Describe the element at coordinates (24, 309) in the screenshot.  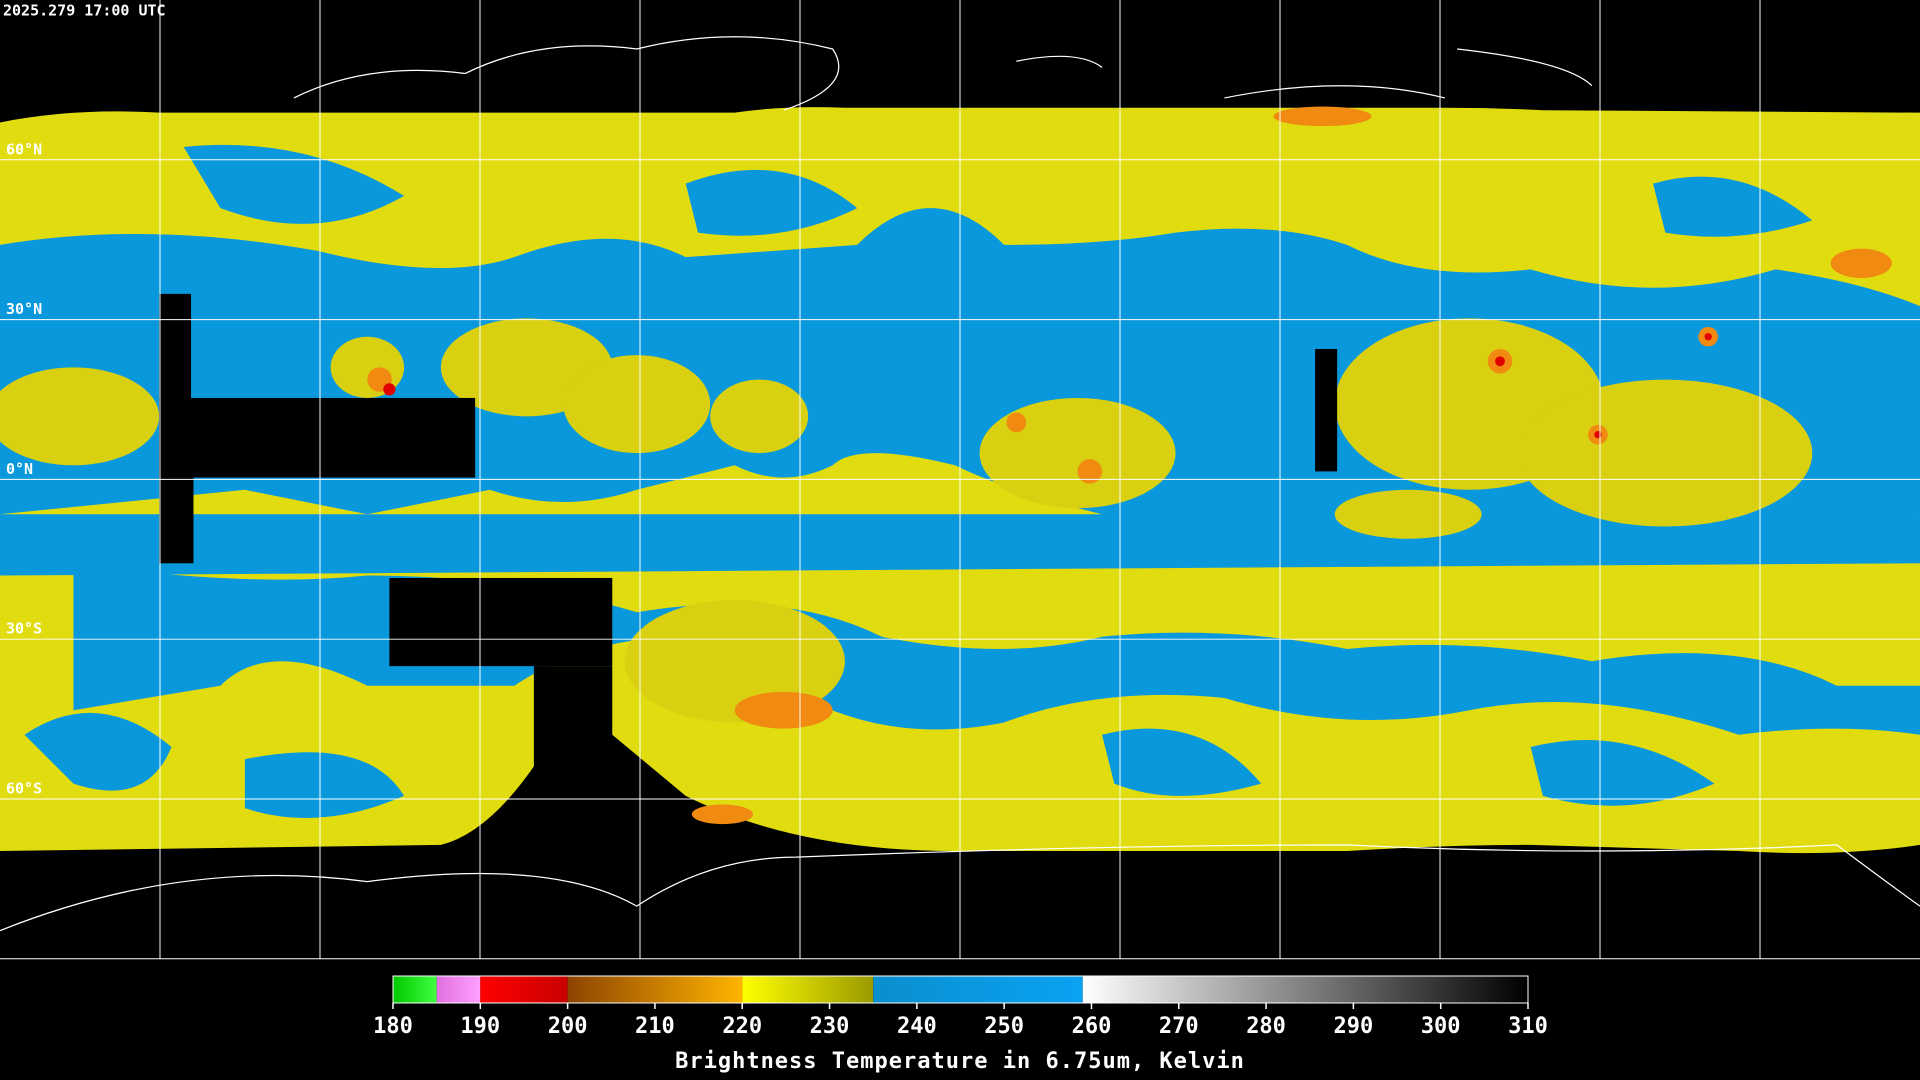
I see `latitude-label: 30°N` at that location.